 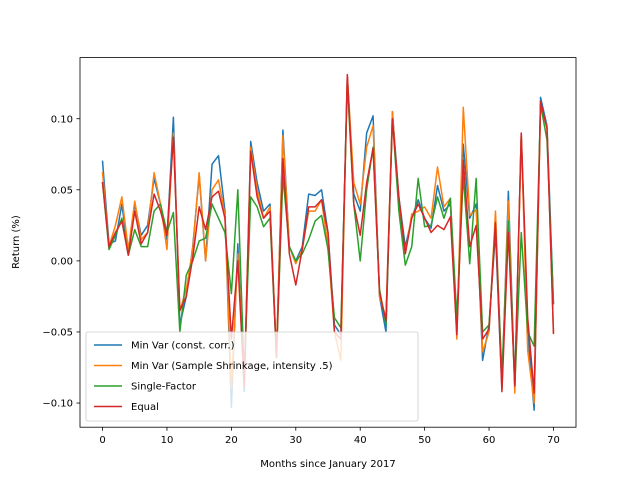 I want to click on x-tick-label: 10, so click(x=167, y=440).